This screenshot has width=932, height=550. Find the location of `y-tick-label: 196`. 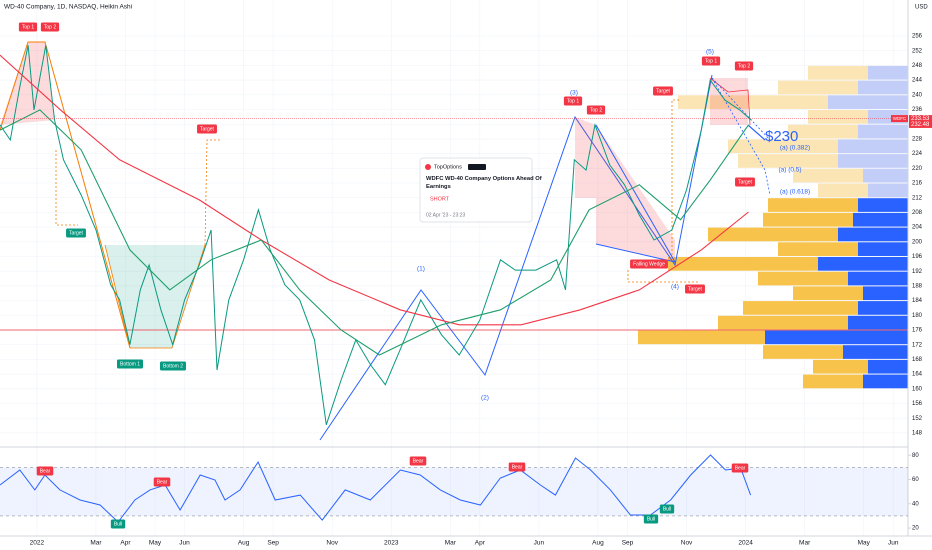

y-tick-label: 196 is located at coordinates (917, 257).